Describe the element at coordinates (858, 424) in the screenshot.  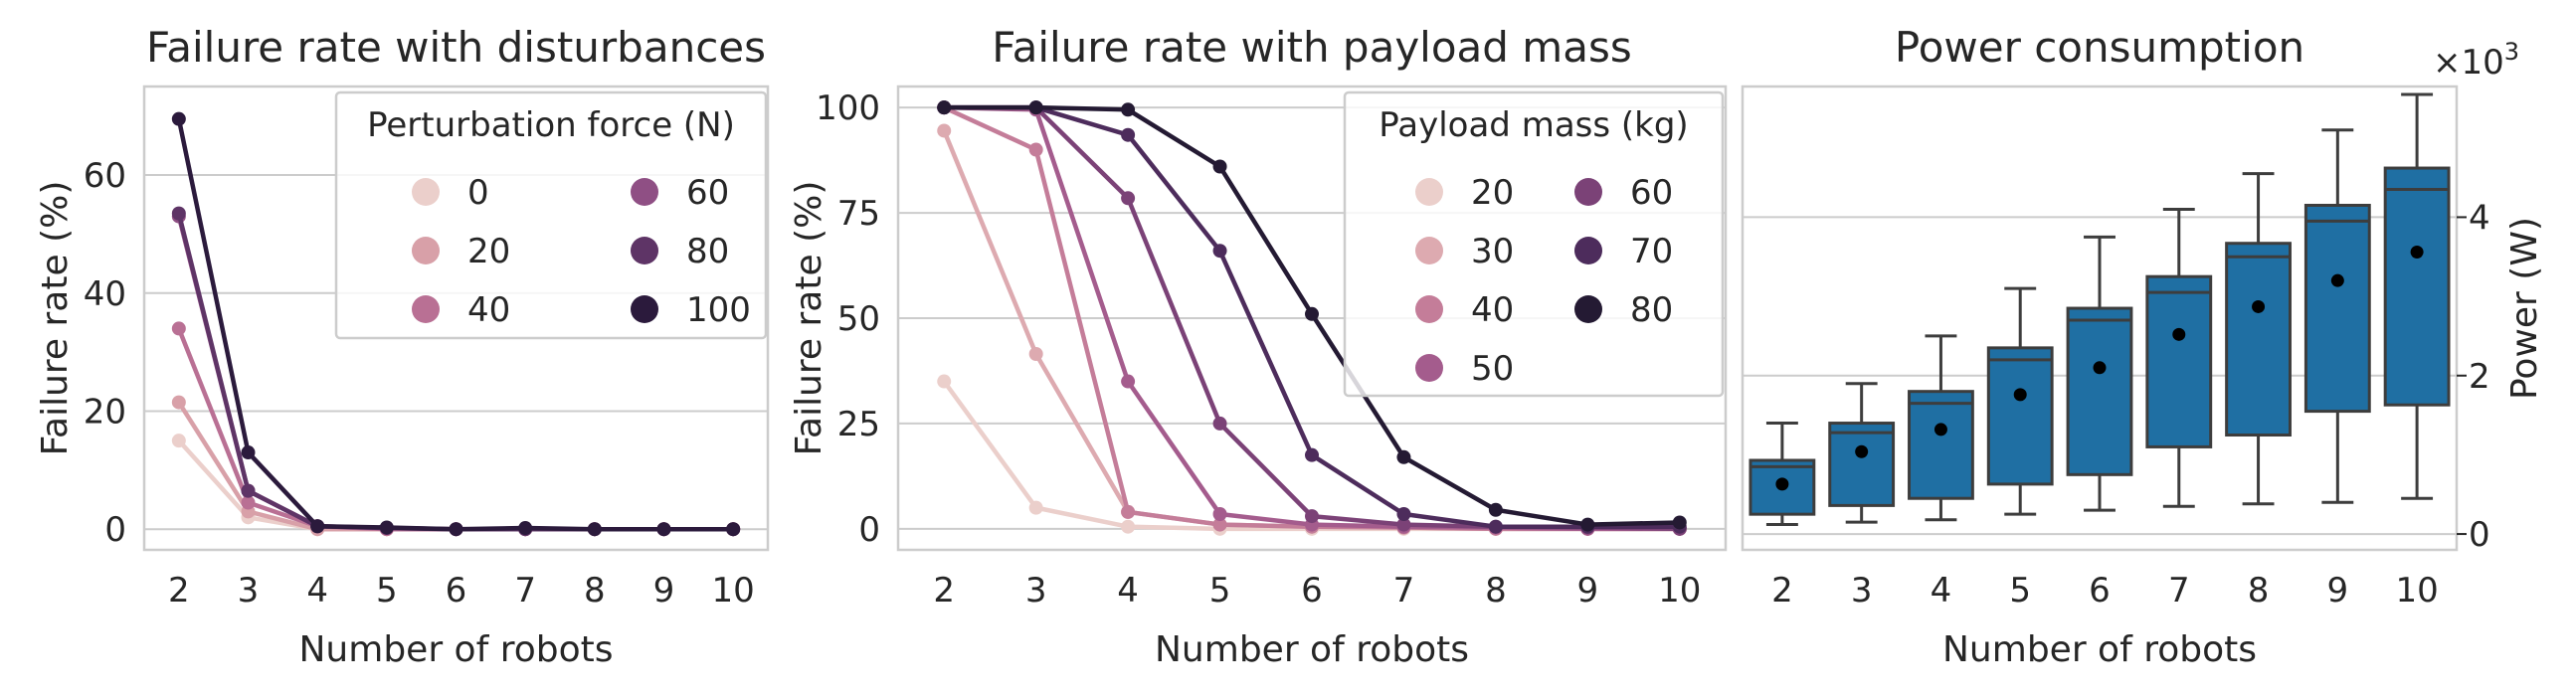
I see `y-tick-label: 25` at that location.